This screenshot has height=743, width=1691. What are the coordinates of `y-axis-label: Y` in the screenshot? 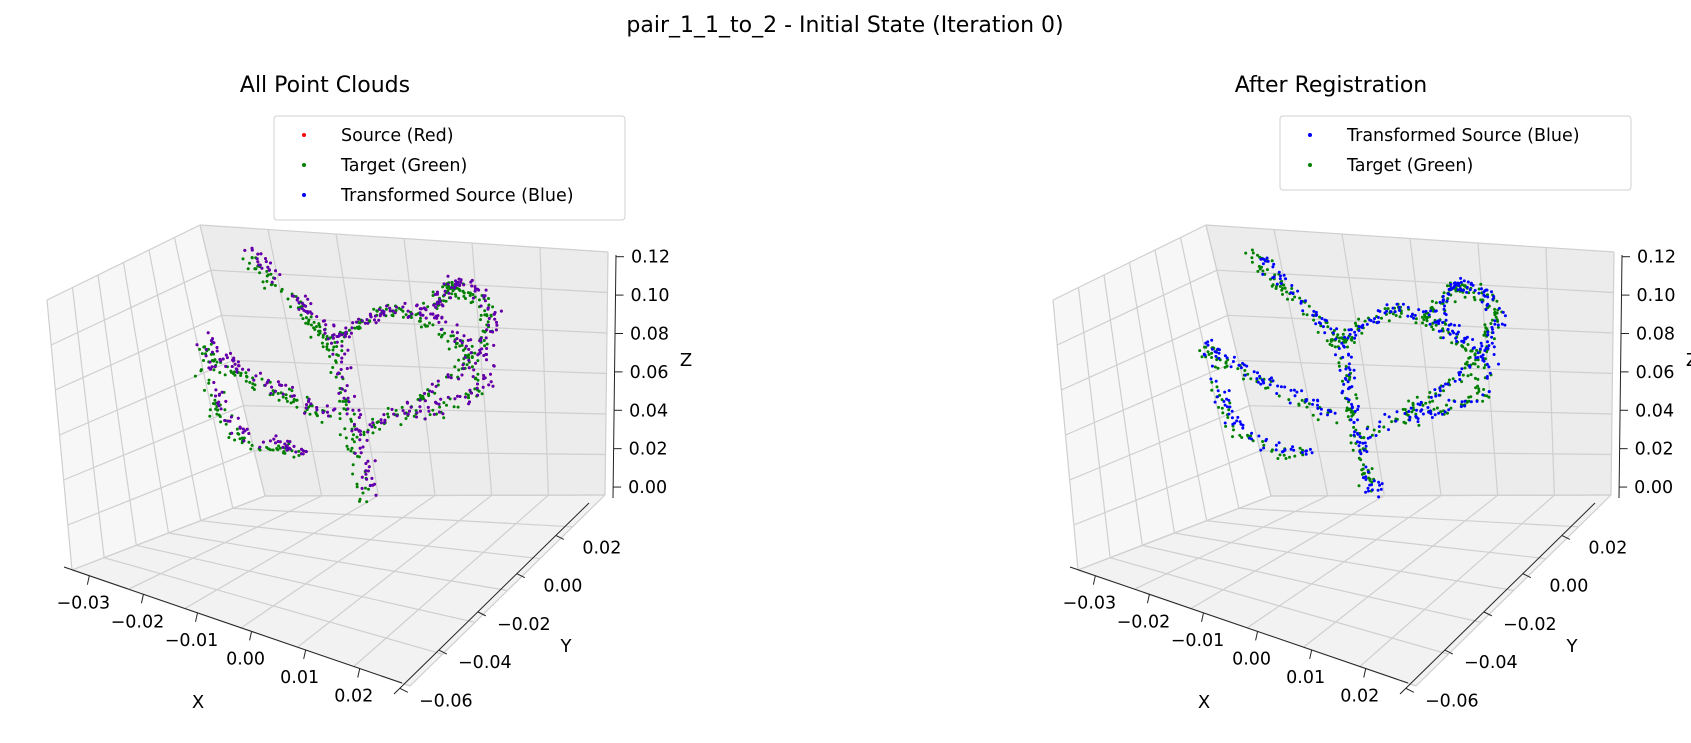 It's located at (566, 646).